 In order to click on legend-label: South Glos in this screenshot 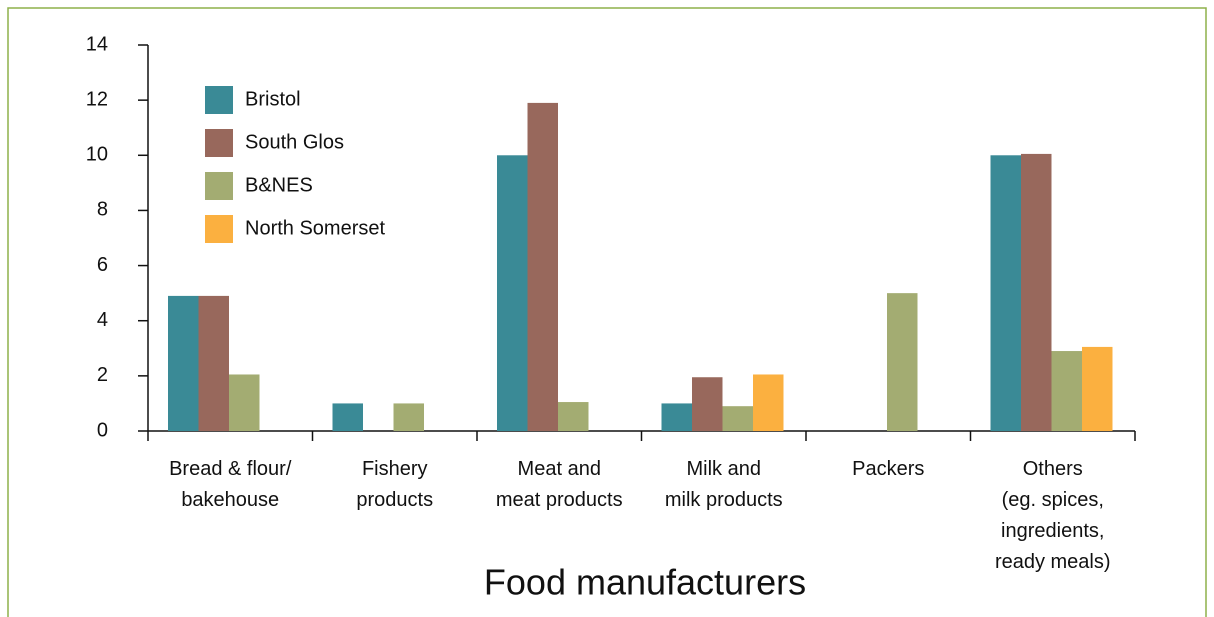, I will do `click(294, 142)`.